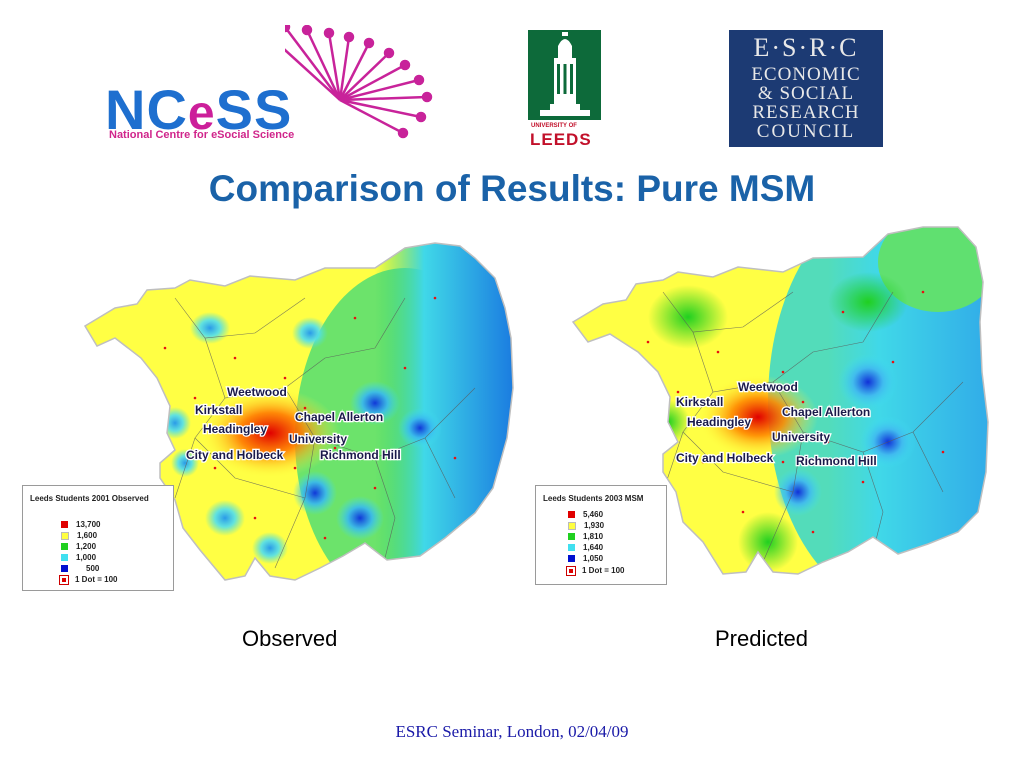 Image resolution: width=1024 pixels, height=768 pixels. Describe the element at coordinates (806, 47) in the screenshot. I see `esrc-acronym: E·S·R·C` at that location.